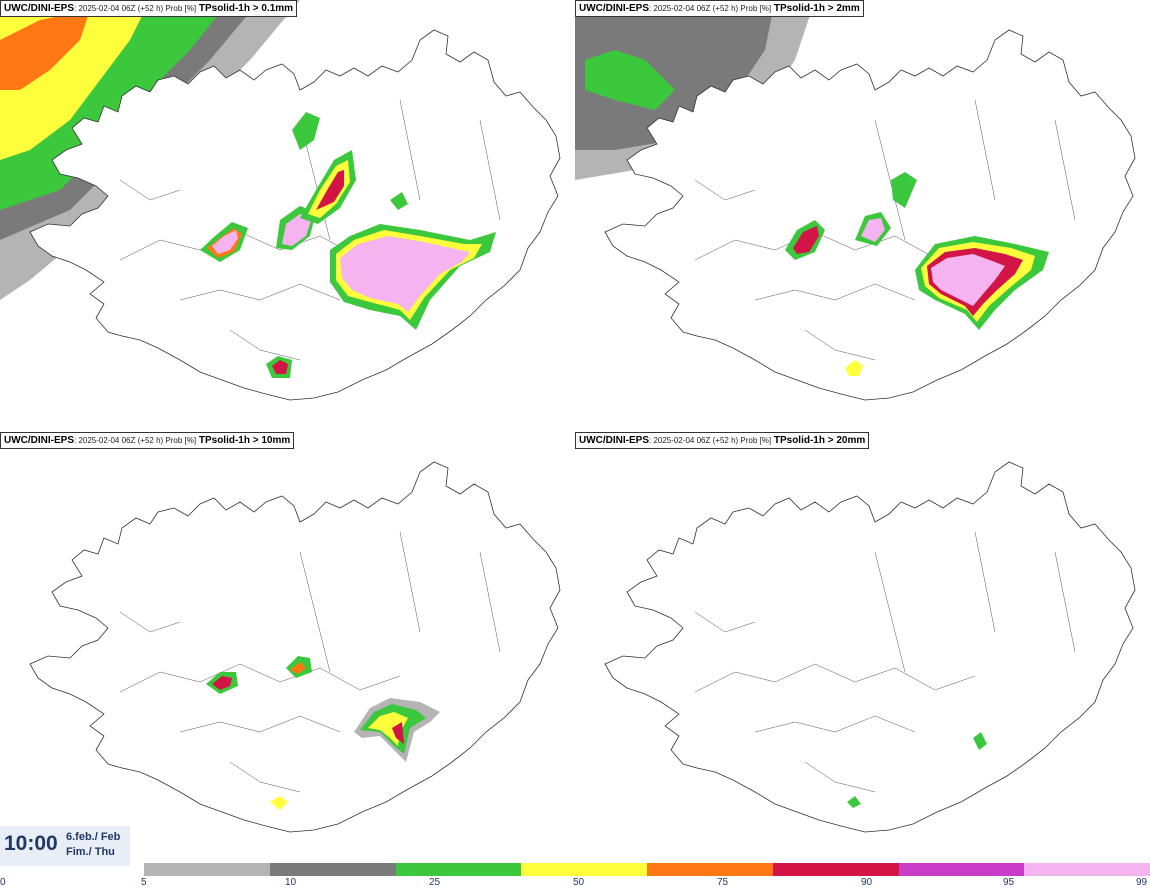 This screenshot has height=891, width=1150. Describe the element at coordinates (246, 8) in the screenshot. I see `variable-label: TPsolid-1h > 0.1mm` at that location.